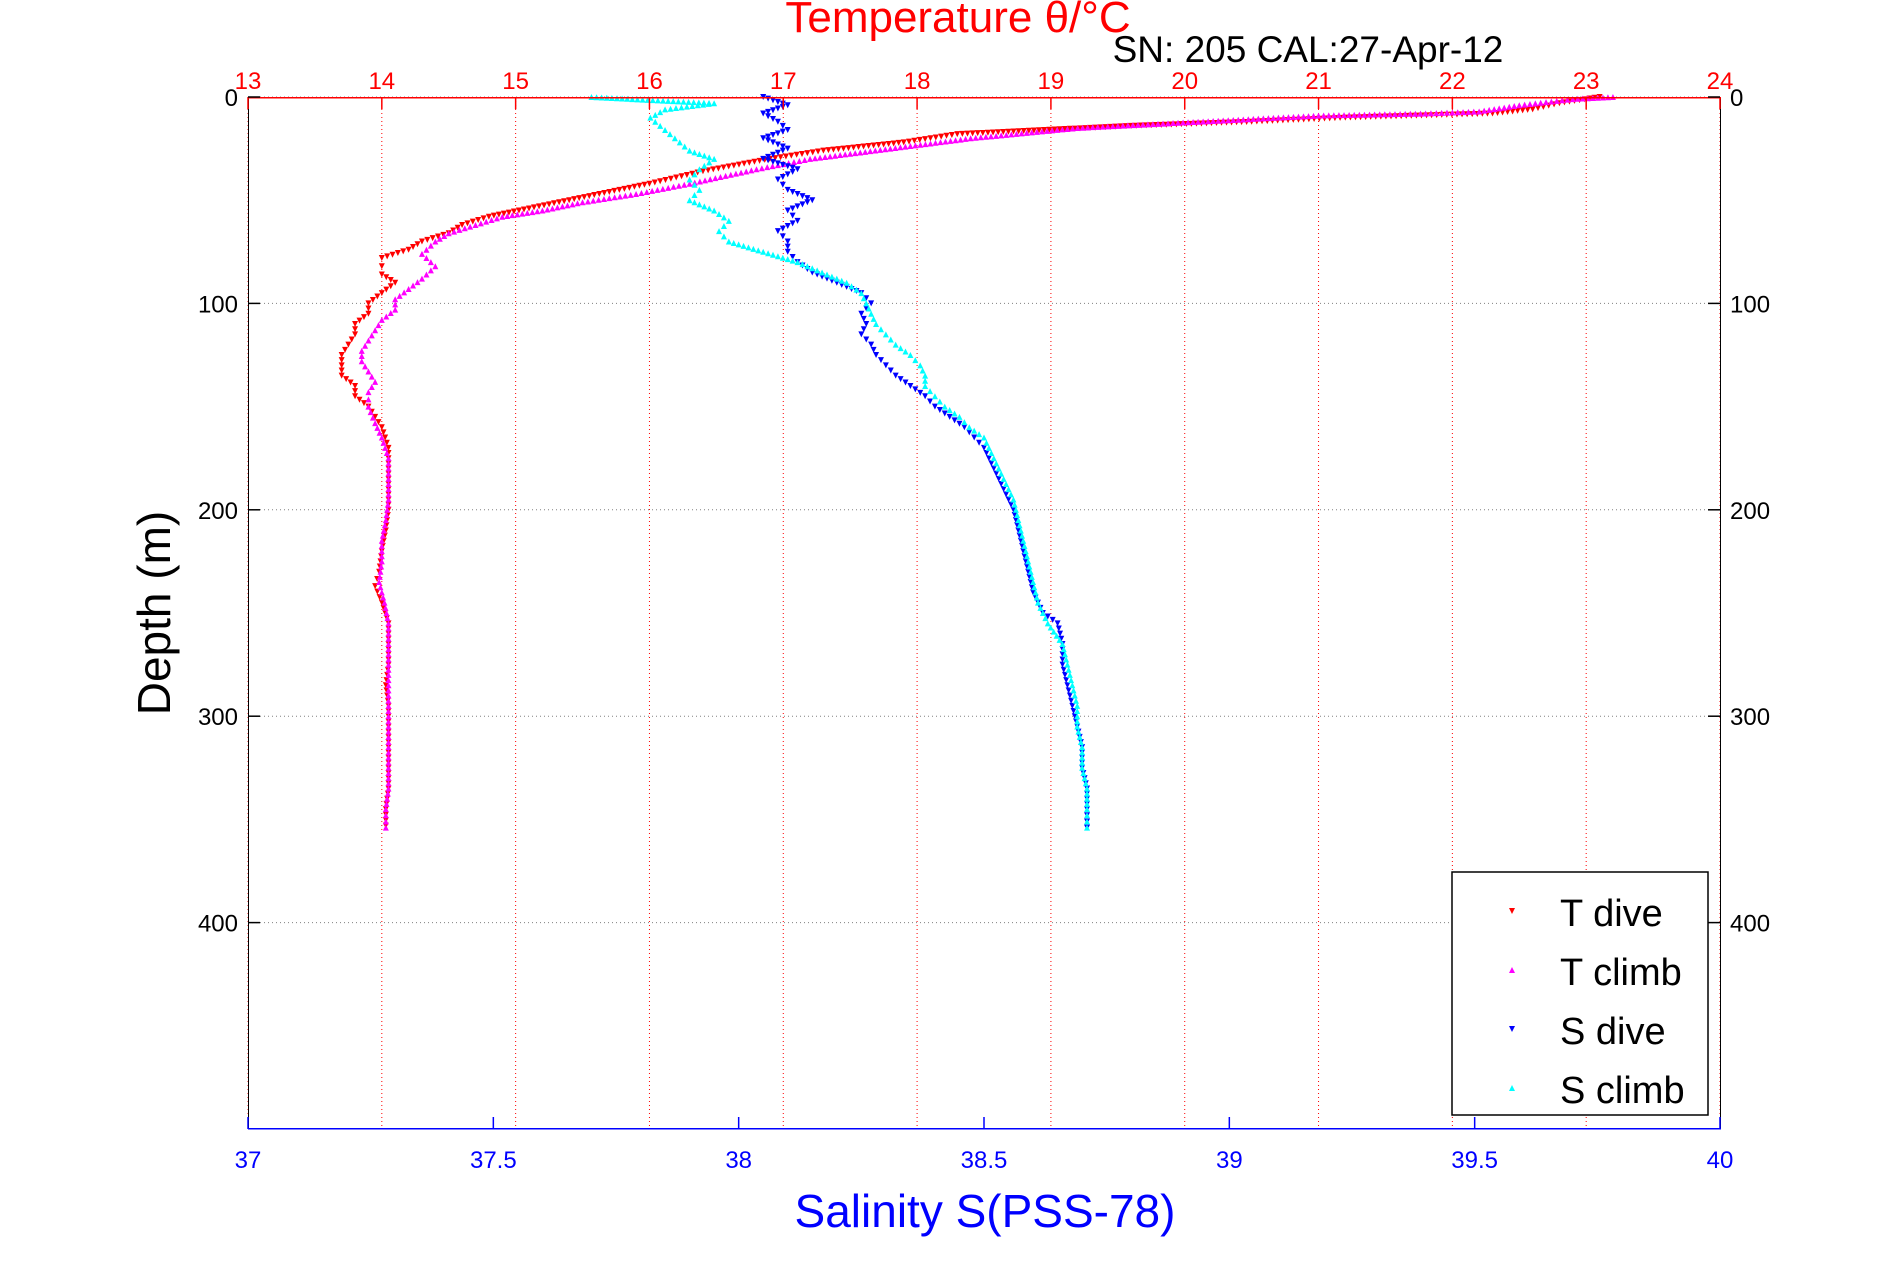 This screenshot has width=1891, height=1267. What do you see at coordinates (1597, 1002) in the screenshot?
I see `legend-items: T dive T climb S dive S climb` at bounding box center [1597, 1002].